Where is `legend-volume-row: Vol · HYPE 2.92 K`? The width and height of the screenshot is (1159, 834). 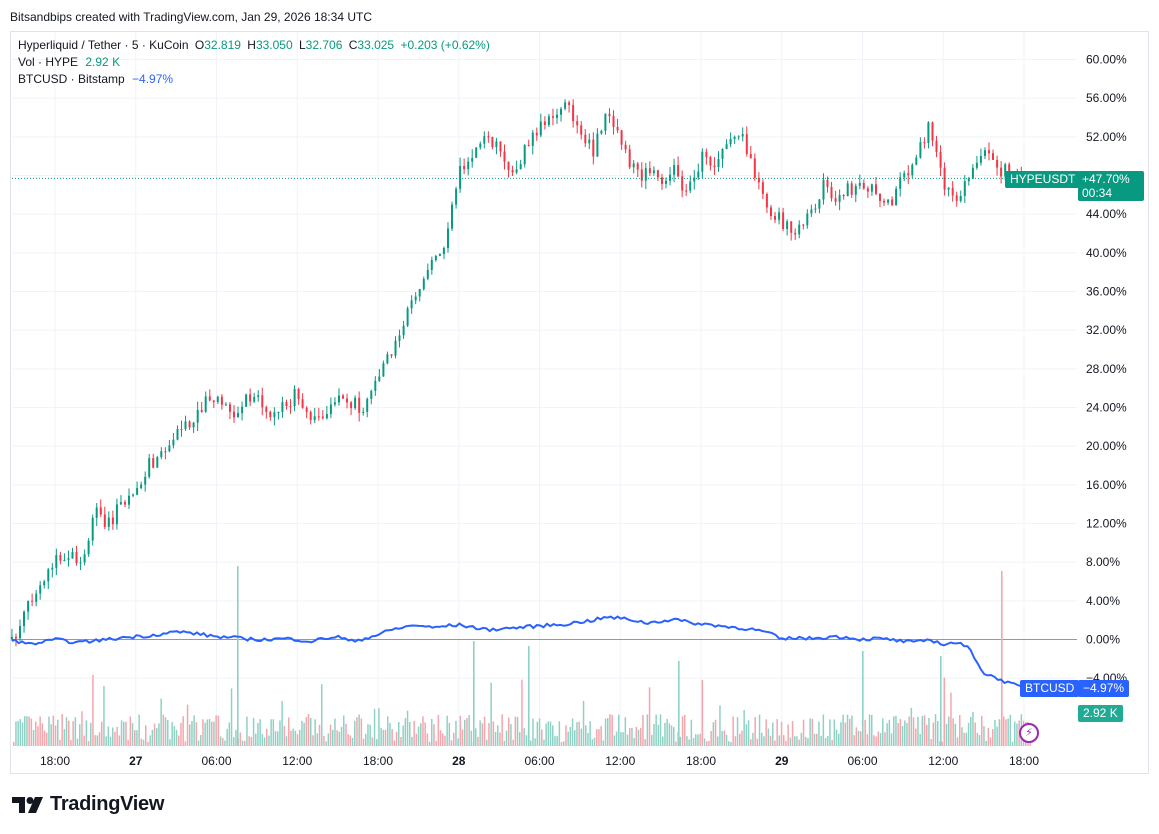
legend-volume-row: Vol · HYPE 2.92 K is located at coordinates (69, 62).